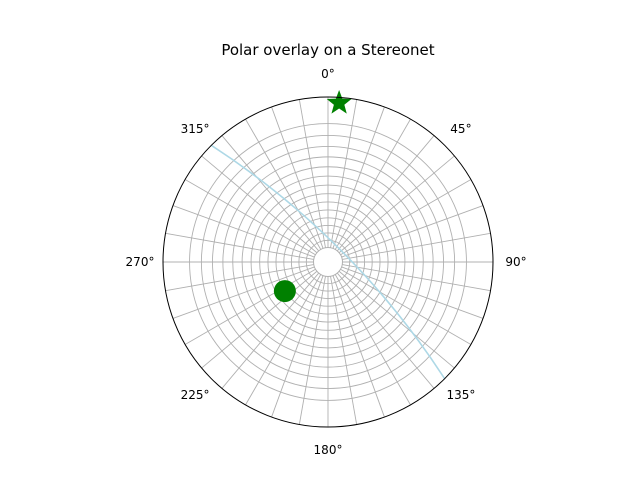 This screenshot has width=640, height=480. Describe the element at coordinates (460, 129) in the screenshot. I see `angle-tick-label: 45°` at that location.